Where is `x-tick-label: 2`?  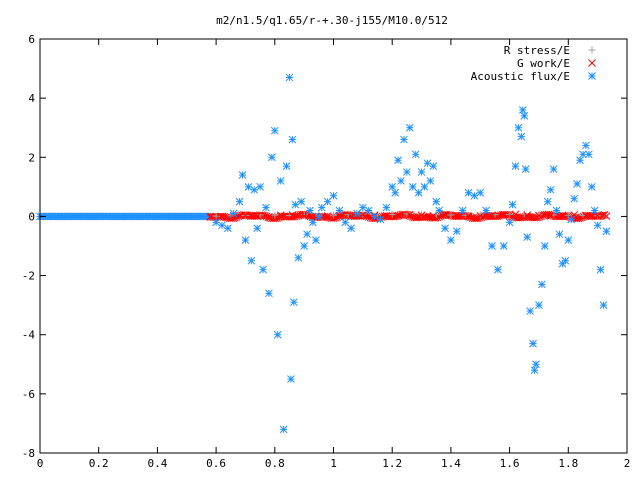
x-tick-label: 2 is located at coordinates (627, 463).